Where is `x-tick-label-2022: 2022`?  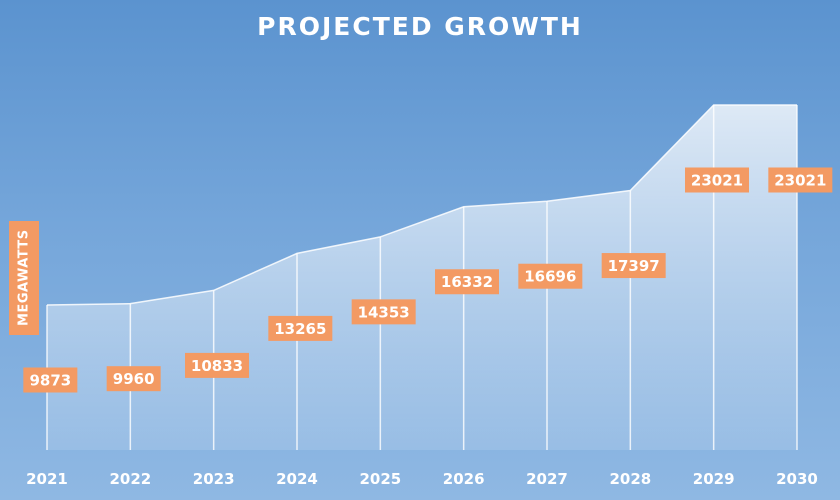 x-tick-label-2022: 2022 is located at coordinates (130, 479).